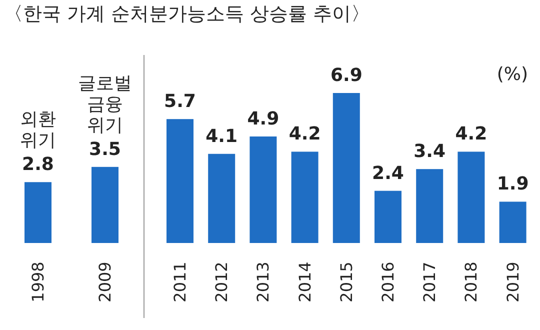 The height and width of the screenshot is (330, 540). I want to click on x-tick-label: 2018, so click(471, 282).